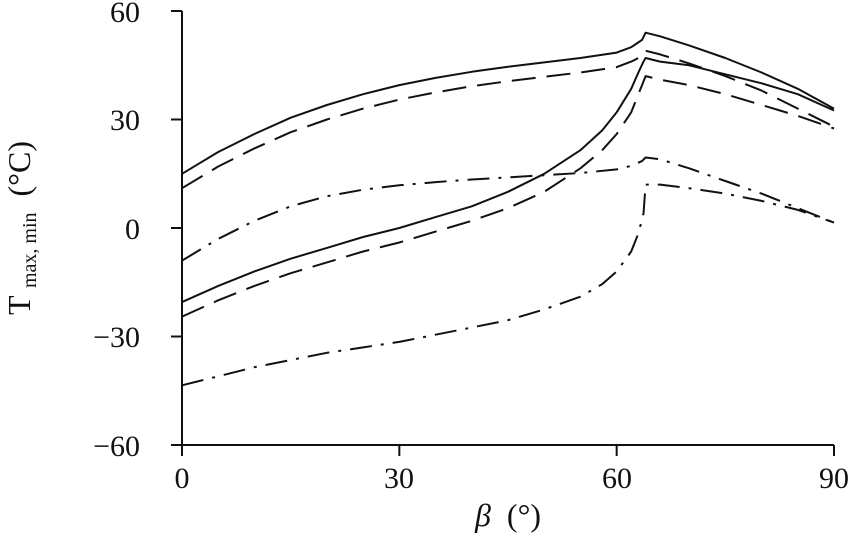 The width and height of the screenshot is (850, 538). I want to click on y-axis-symbol: T, so click(19, 305).